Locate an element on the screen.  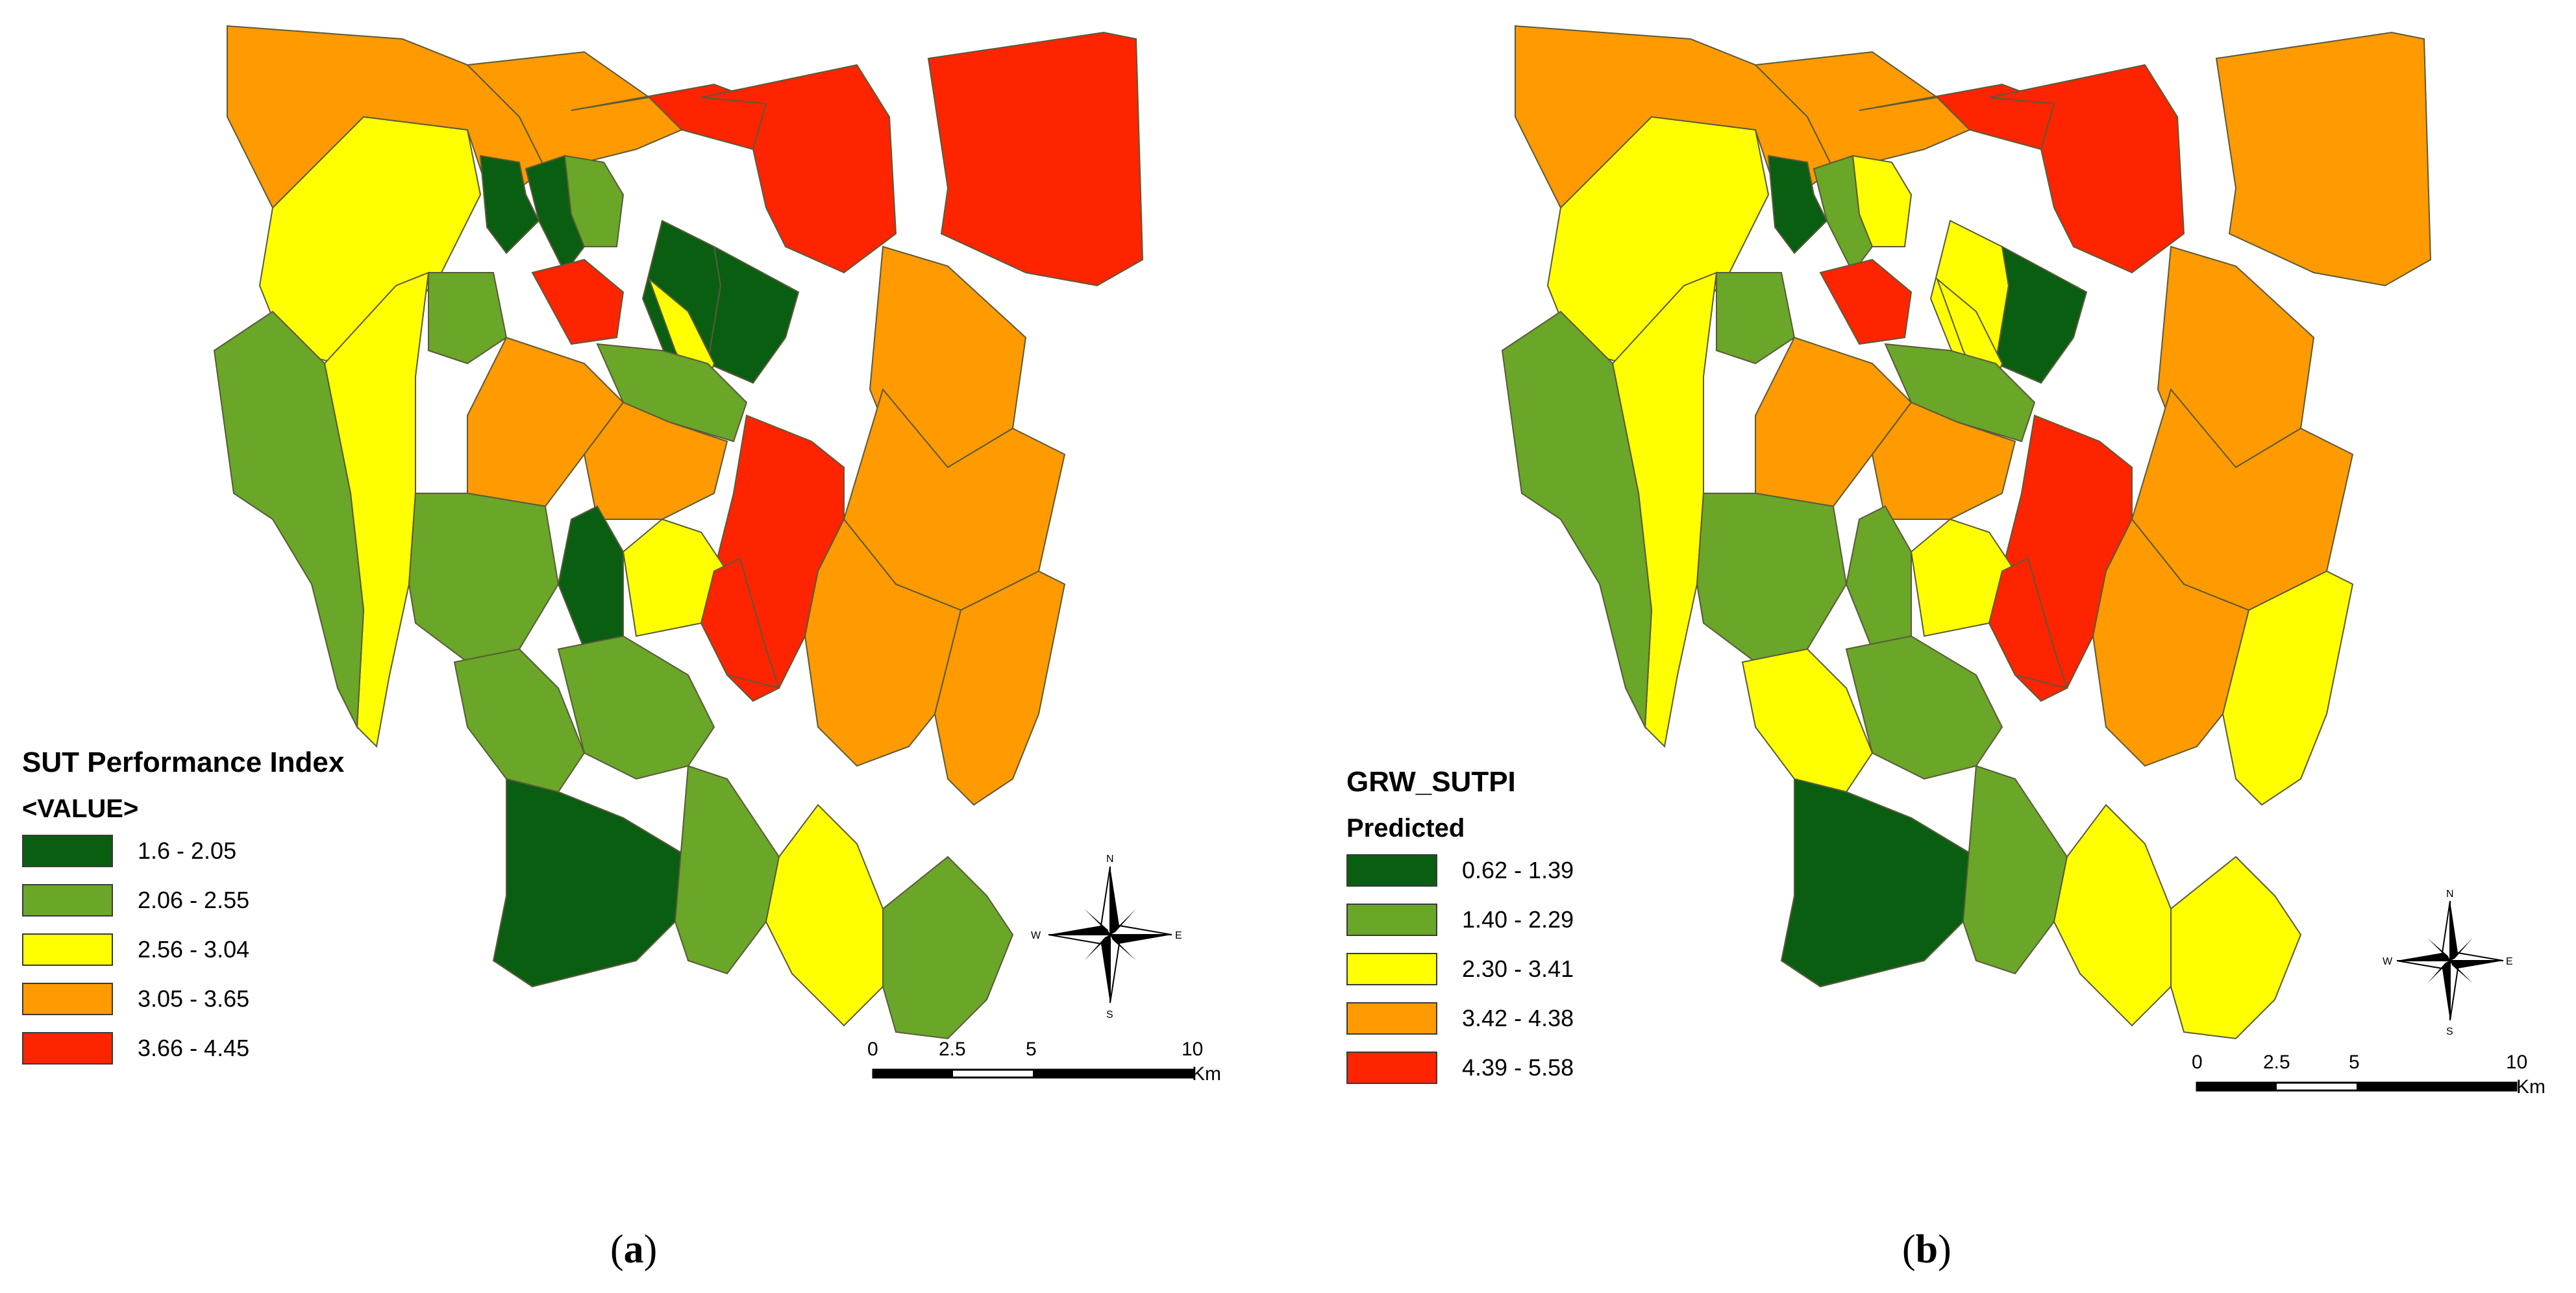
legend-label: 1.40 - 2.29 is located at coordinates (1518, 919).